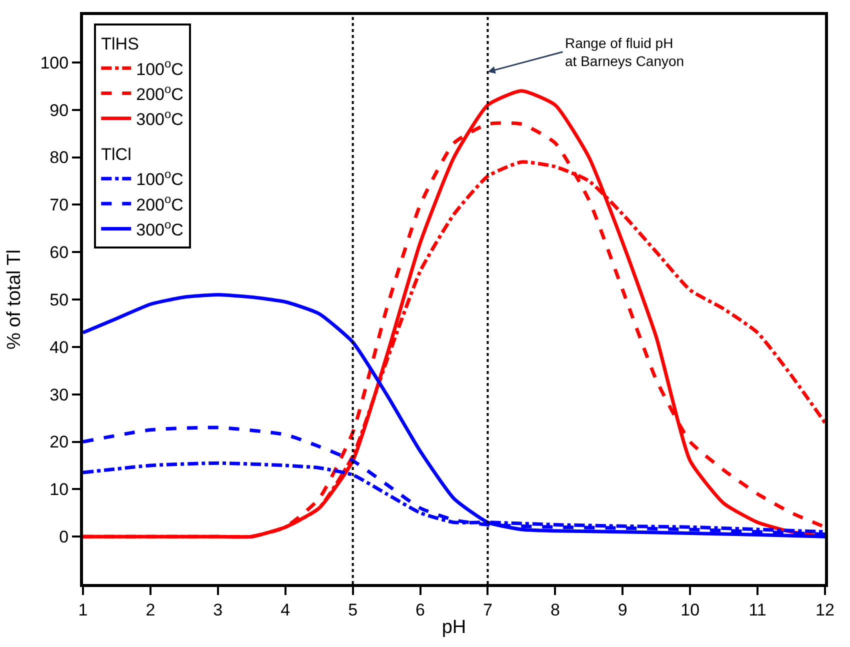 This screenshot has width=850, height=647. What do you see at coordinates (59, 490) in the screenshot?
I see `y-tick-label: 10` at bounding box center [59, 490].